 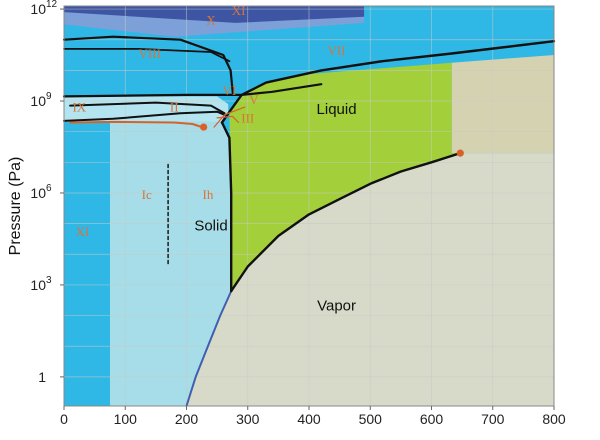 What do you see at coordinates (187, 419) in the screenshot?
I see `x-tick-label: 200` at bounding box center [187, 419].